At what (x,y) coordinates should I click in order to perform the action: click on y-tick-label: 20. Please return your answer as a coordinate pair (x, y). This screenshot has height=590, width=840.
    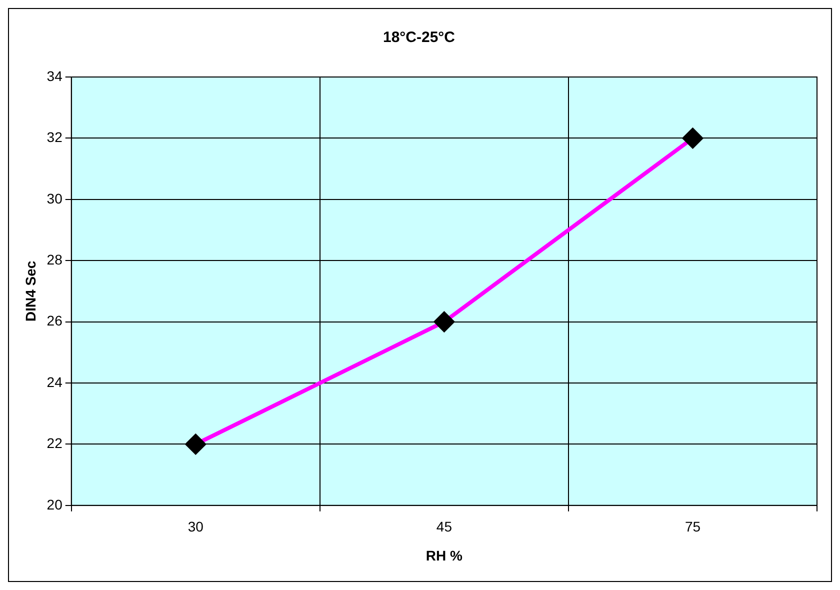
    Looking at the image, I should click on (54, 504).